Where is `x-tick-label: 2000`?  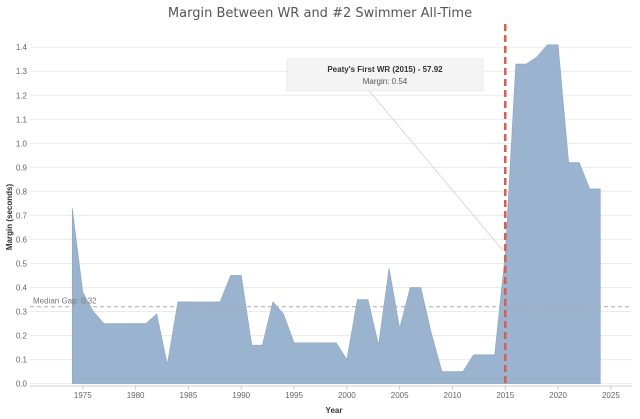 x-tick-label: 2000 is located at coordinates (347, 395).